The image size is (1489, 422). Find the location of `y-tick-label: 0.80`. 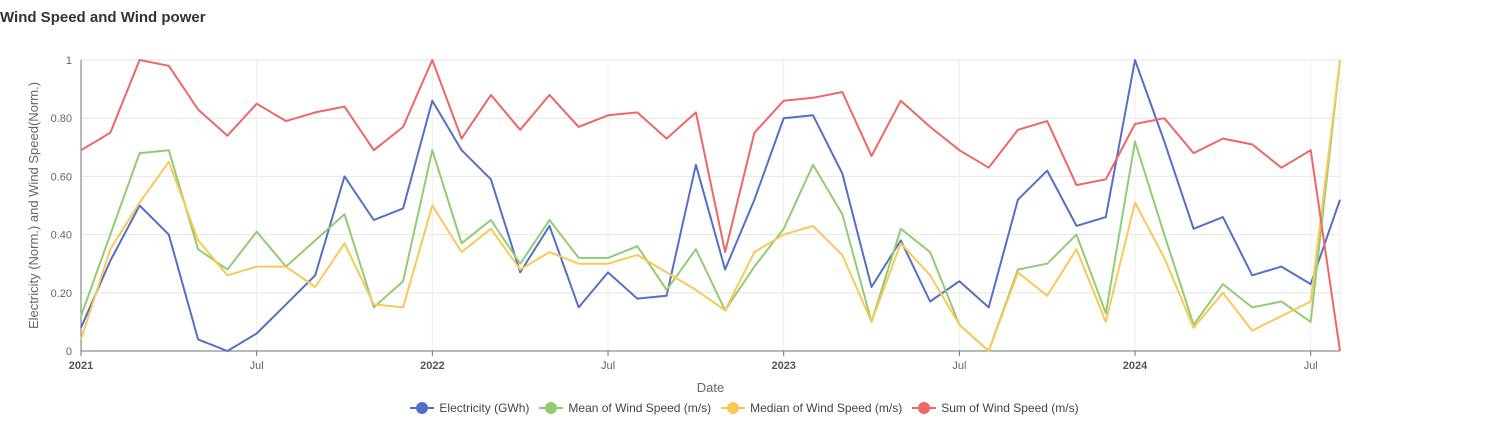

y-tick-label: 0.80 is located at coordinates (61, 119).